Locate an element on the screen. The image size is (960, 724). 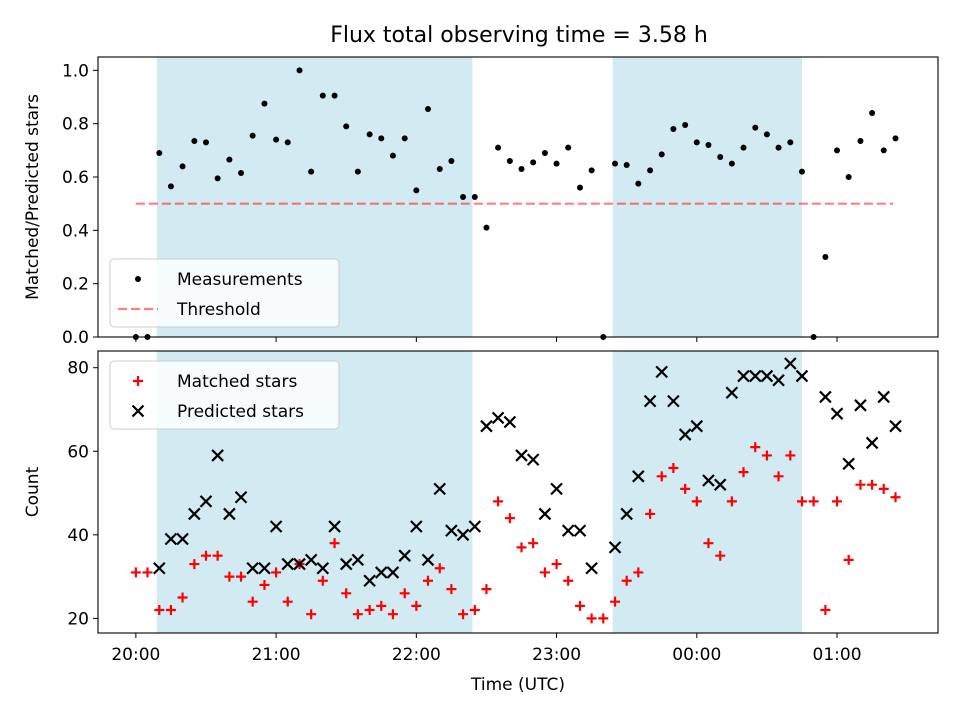
y-tick-label: 60 is located at coordinates (78, 452).